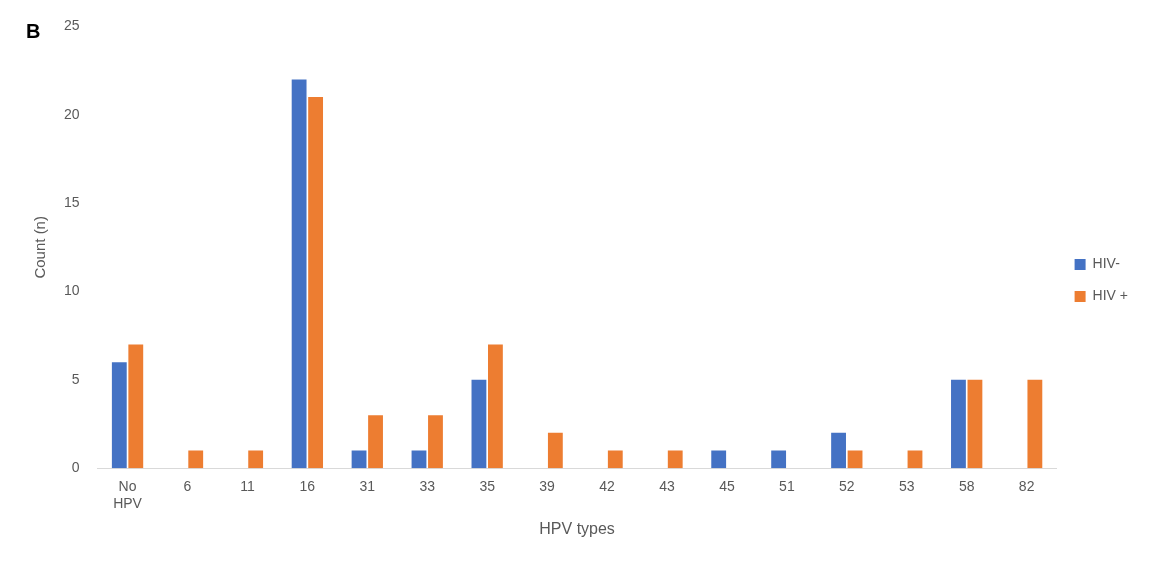 The height and width of the screenshot is (561, 1156). What do you see at coordinates (128, 495) in the screenshot?
I see `x-tick-label: No HPV` at bounding box center [128, 495].